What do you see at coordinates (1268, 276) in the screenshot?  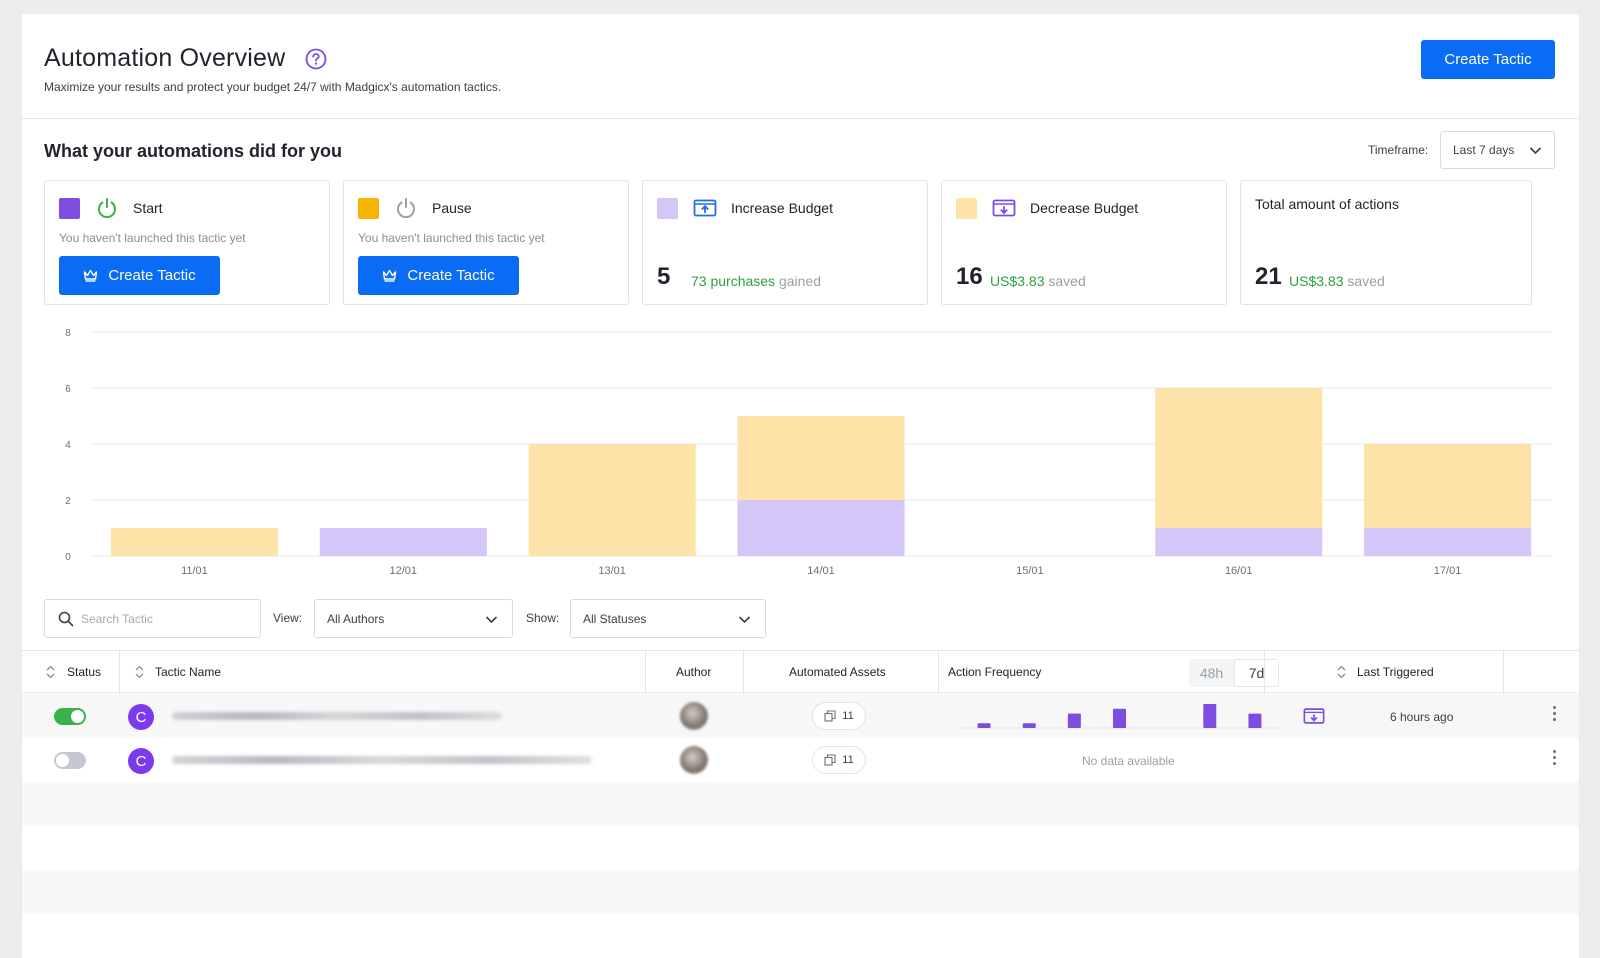 I see `total-count: 21` at bounding box center [1268, 276].